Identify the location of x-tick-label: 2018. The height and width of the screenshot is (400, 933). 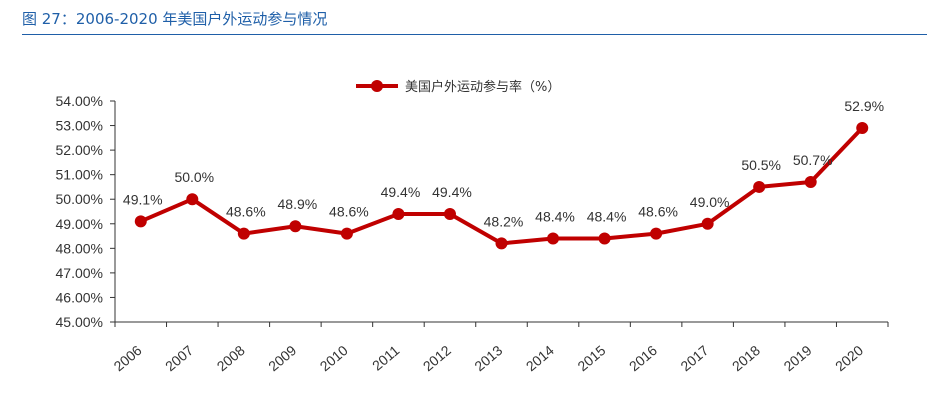
(746, 358).